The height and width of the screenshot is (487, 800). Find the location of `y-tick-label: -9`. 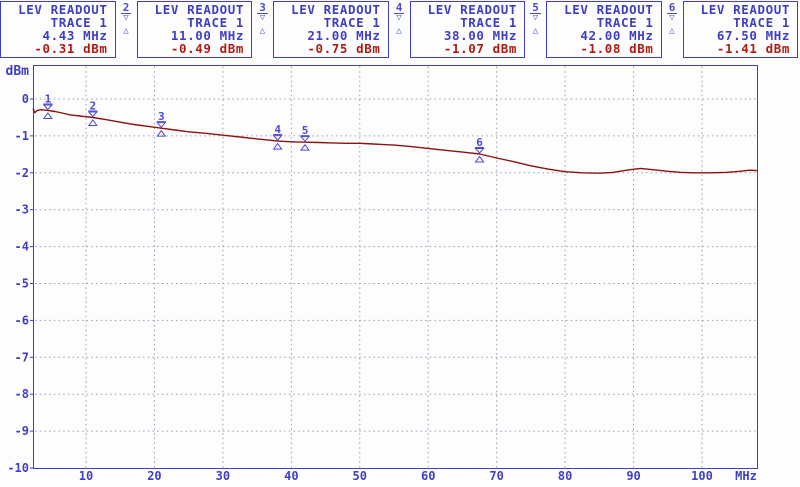

y-tick-label: -9 is located at coordinates (22, 431).